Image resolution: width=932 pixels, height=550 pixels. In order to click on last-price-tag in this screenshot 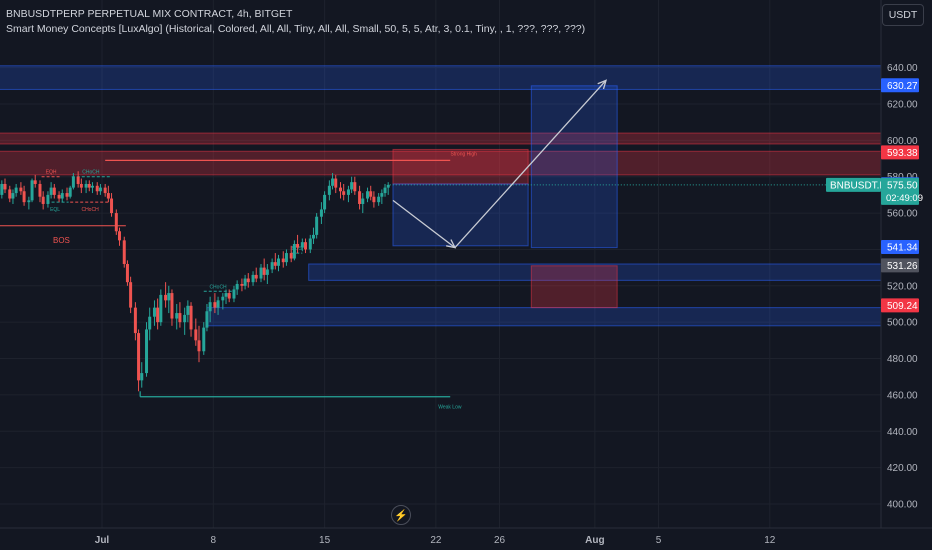, I will do `click(900, 191)`.